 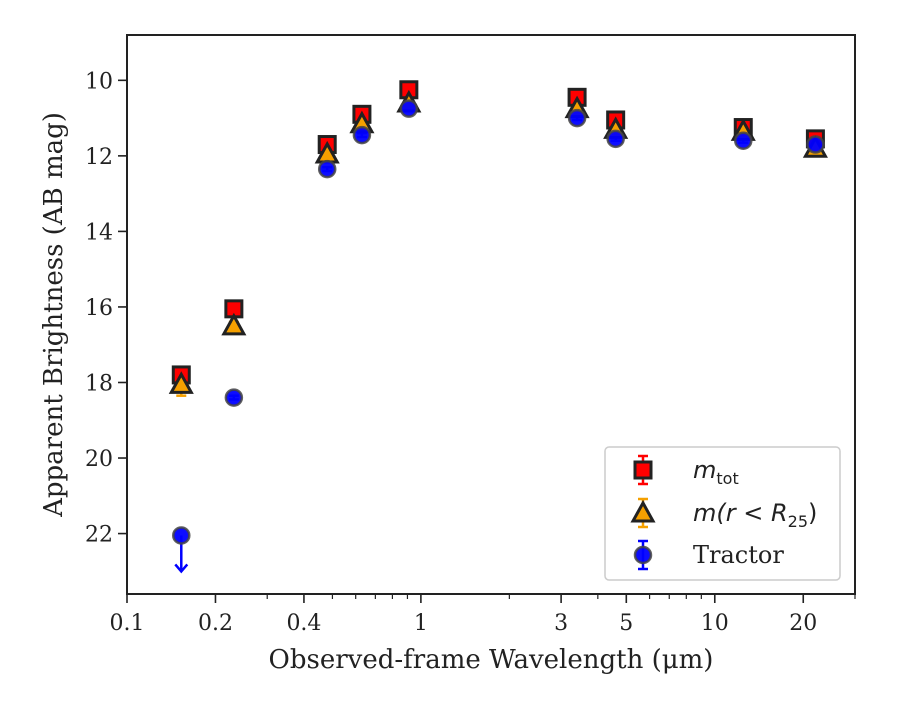 I want to click on y-tick-label: 22, so click(x=99, y=535).